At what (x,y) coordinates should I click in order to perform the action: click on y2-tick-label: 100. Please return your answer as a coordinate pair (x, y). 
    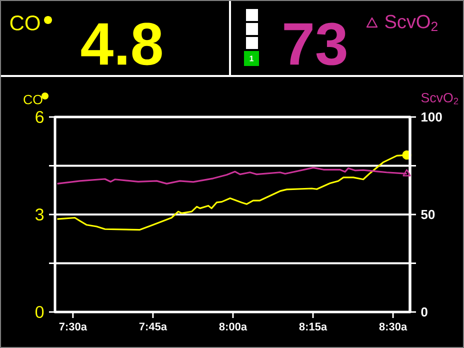
    Looking at the image, I should click on (432, 117).